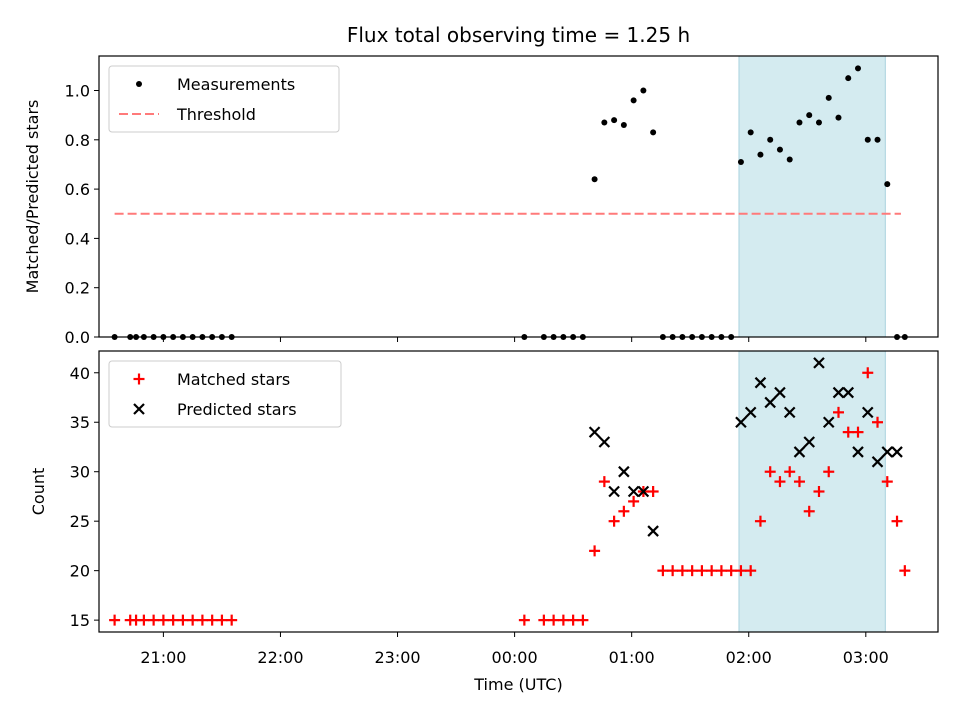 The image size is (960, 720). I want to click on legend-entry-label: Predicted stars, so click(237, 409).